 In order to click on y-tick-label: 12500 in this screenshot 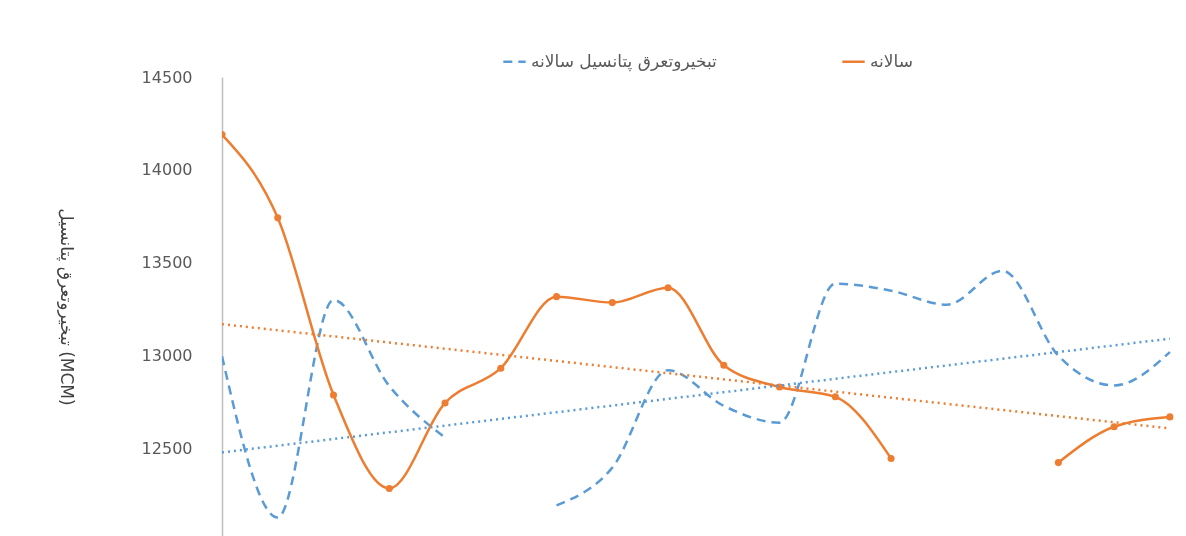, I will do `click(167, 449)`.